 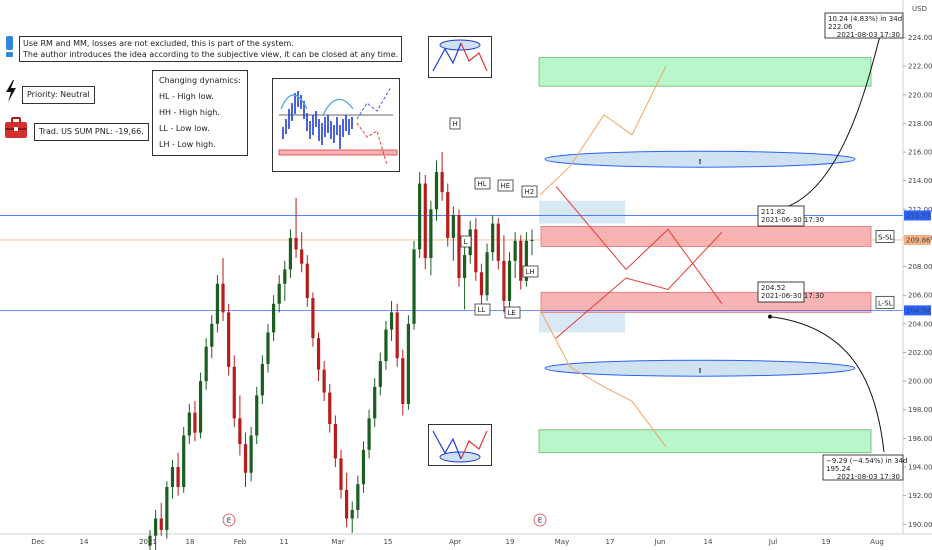 What do you see at coordinates (863, 467) in the screenshot?
I see `measure-box-bottom-bg` at bounding box center [863, 467].